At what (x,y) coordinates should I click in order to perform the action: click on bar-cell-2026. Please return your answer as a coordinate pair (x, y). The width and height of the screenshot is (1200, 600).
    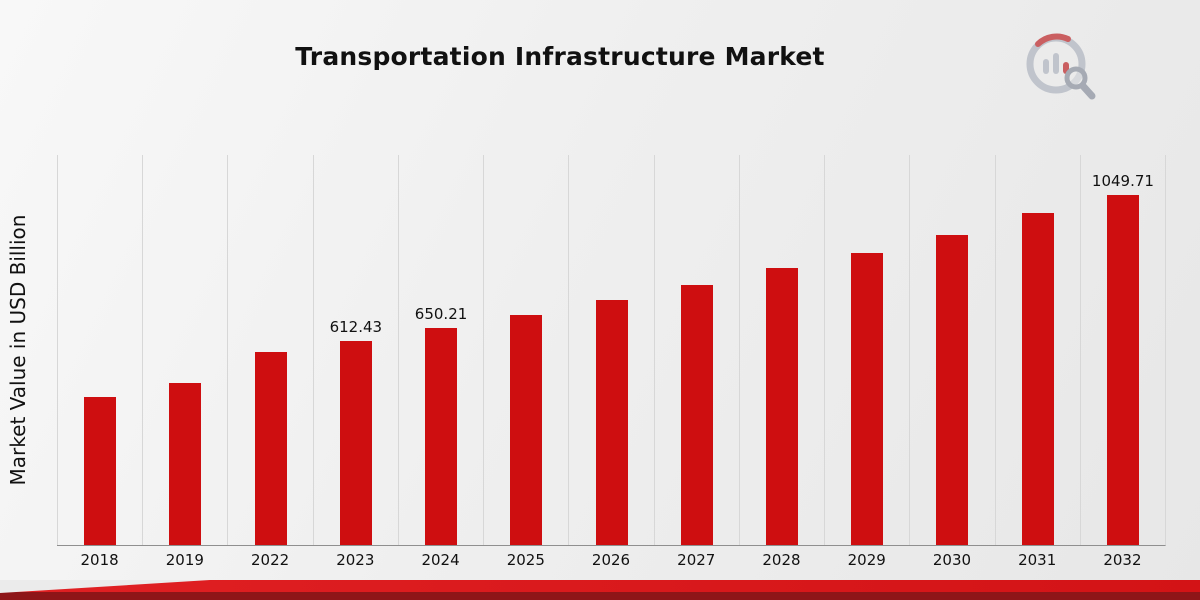
    Looking at the image, I should click on (610, 350).